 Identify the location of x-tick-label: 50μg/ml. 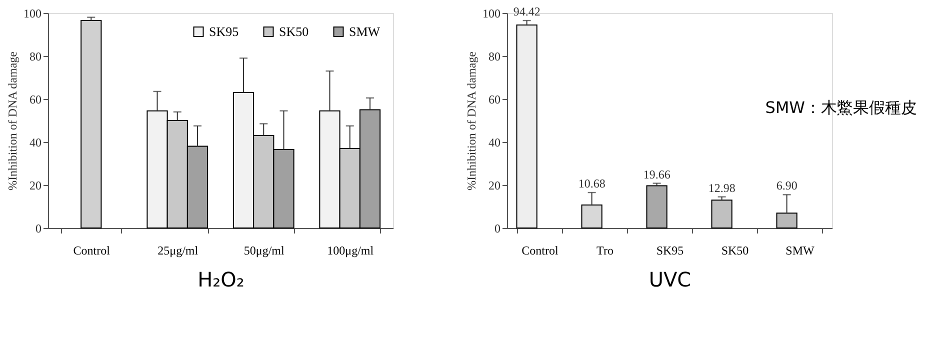
(265, 251).